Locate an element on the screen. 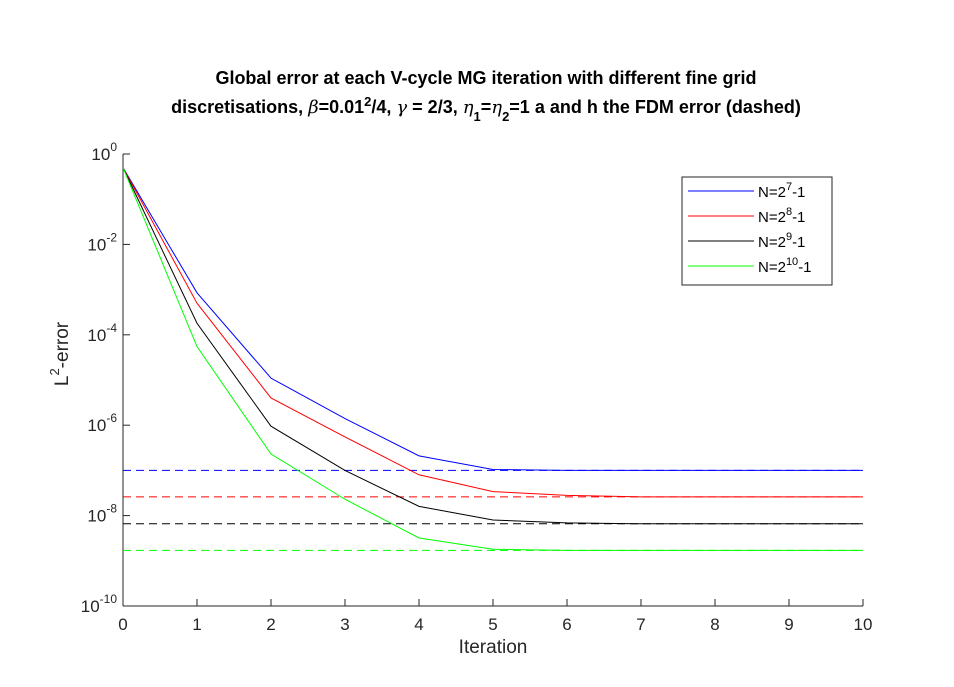 The height and width of the screenshot is (687, 954). title-part: =0.01 is located at coordinates (342, 107).